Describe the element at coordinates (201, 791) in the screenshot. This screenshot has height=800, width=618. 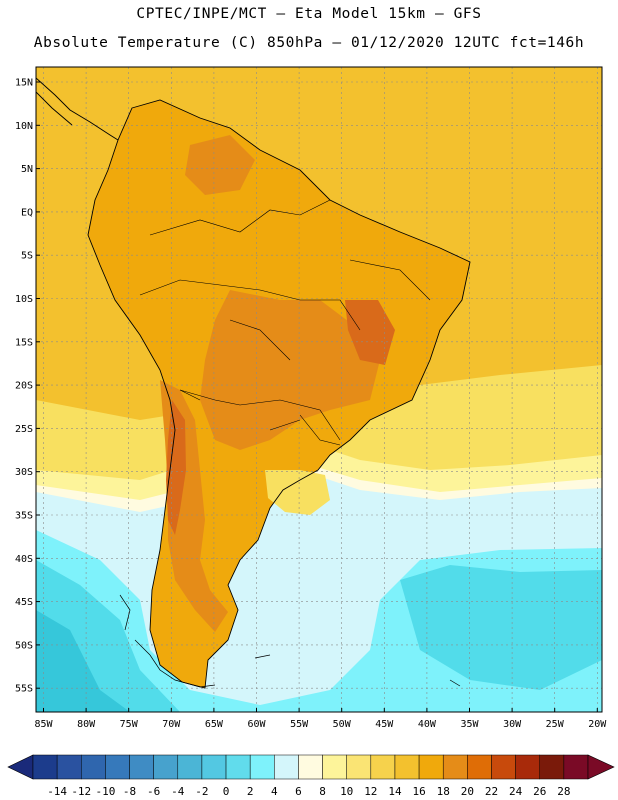
I see `colorbar-tick-label: -2` at that location.